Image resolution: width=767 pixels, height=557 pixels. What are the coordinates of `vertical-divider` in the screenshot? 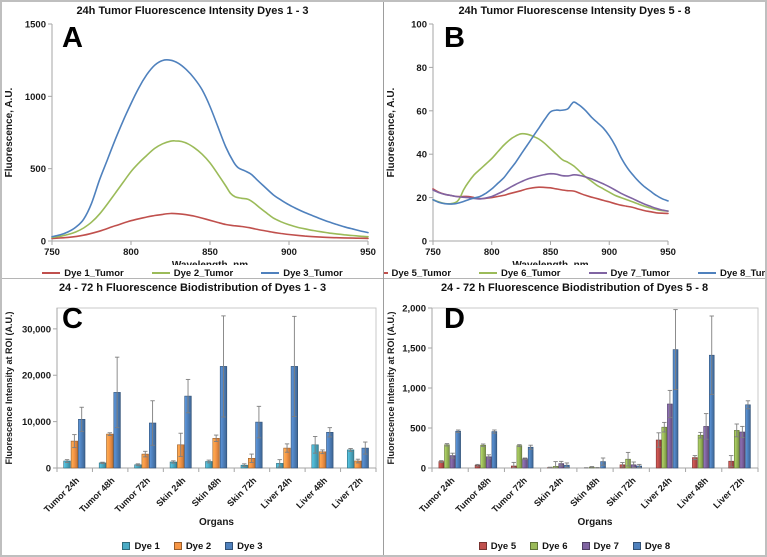 It's located at (383, 278).